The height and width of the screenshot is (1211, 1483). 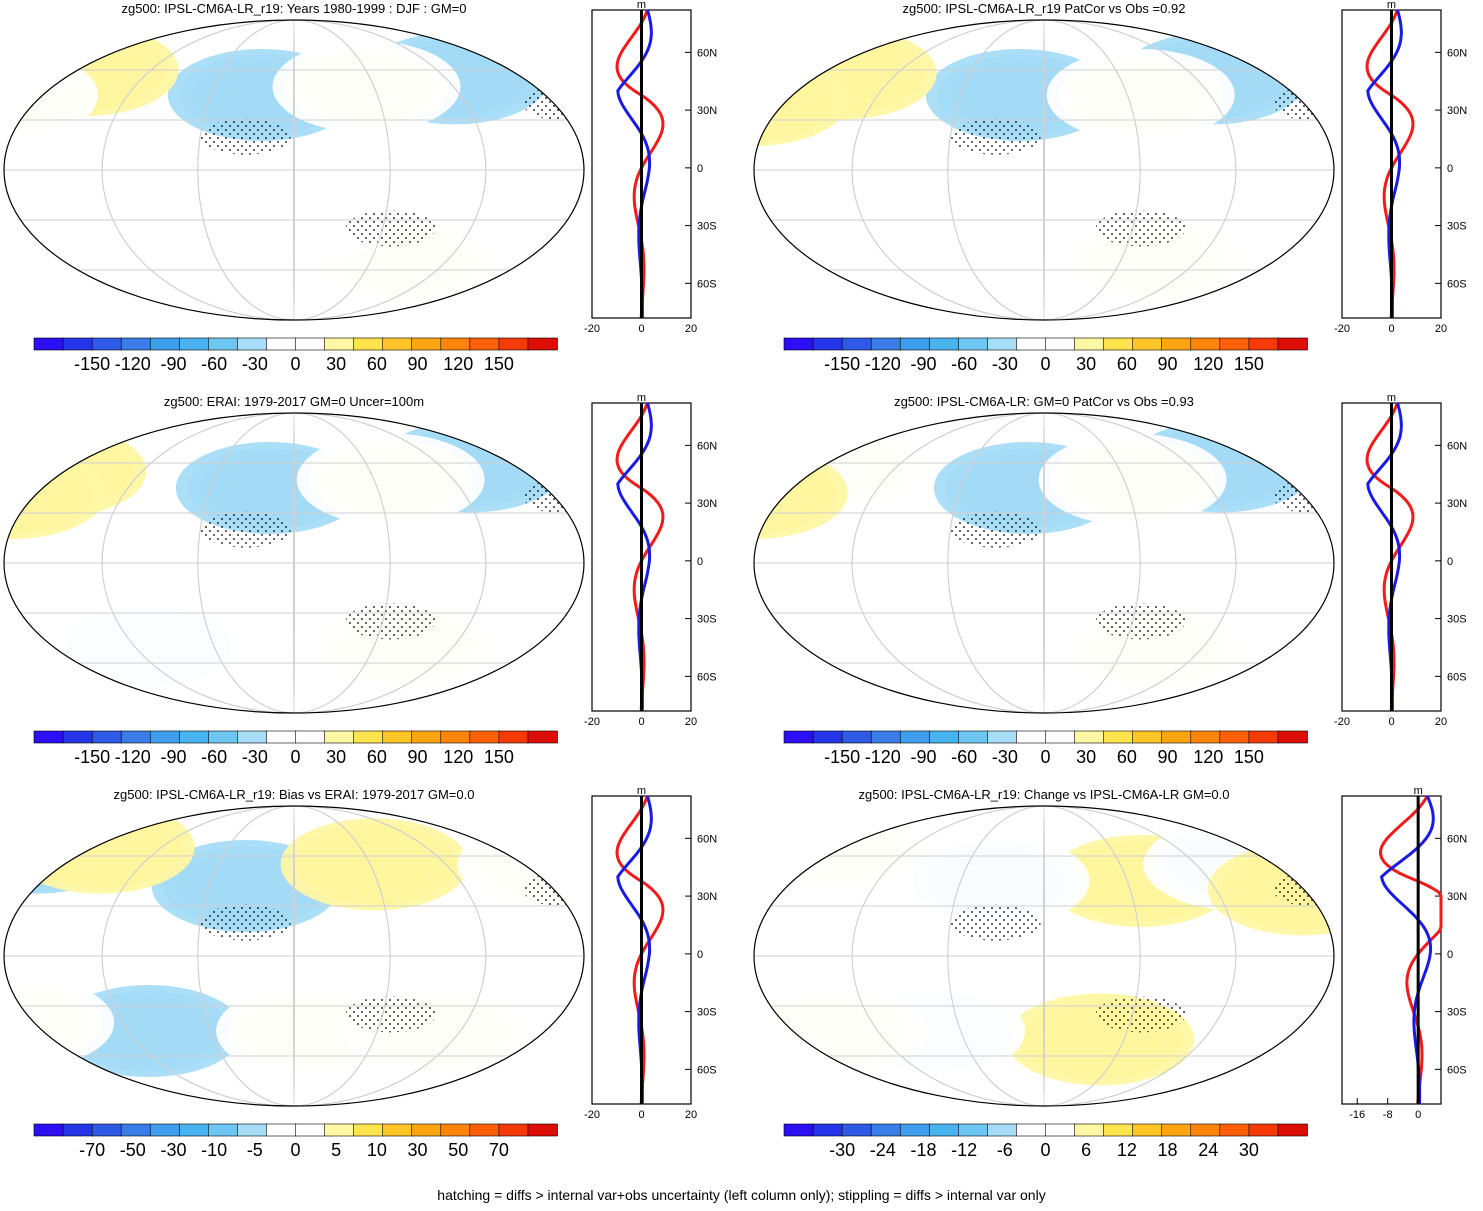 I want to click on profile-unit: m, so click(x=641, y=791).